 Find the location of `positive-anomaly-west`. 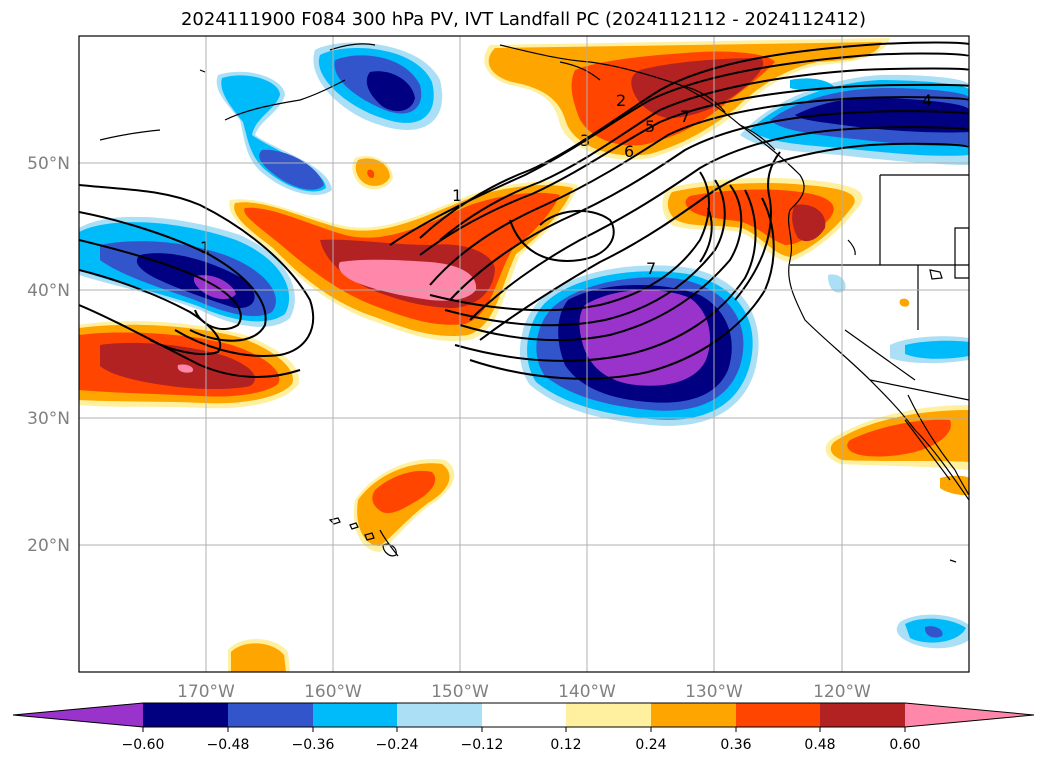

positive-anomaly-west is located at coordinates (189, 365).